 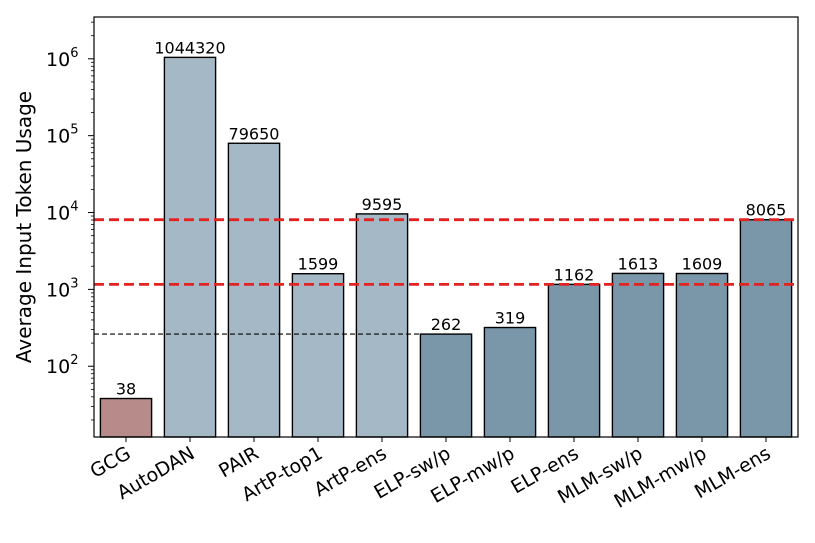 What do you see at coordinates (189, 47) in the screenshot?
I see `value-label-1: 1044320` at bounding box center [189, 47].